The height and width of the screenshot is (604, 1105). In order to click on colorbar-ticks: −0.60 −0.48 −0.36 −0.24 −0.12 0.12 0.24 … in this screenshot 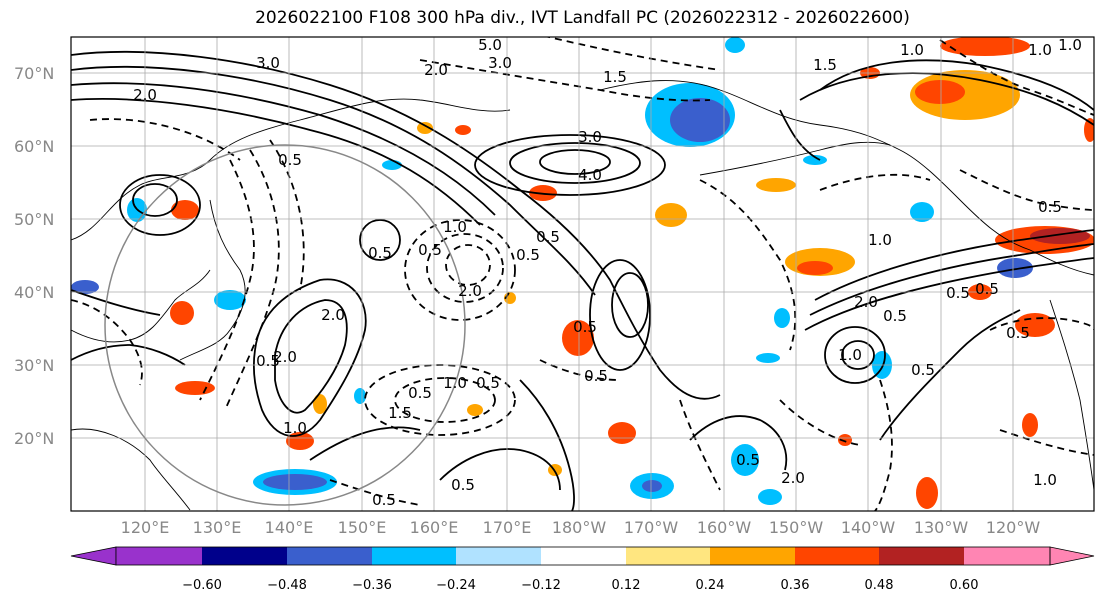, I will do `click(580, 585)`.